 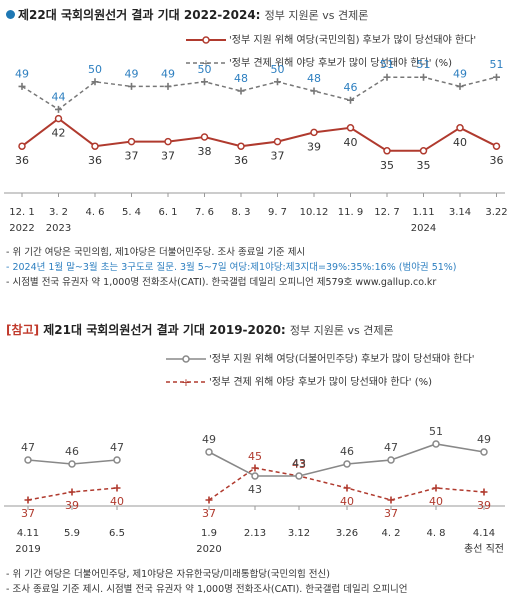 What do you see at coordinates (58, 228) in the screenshot?
I see `year-label: 2023` at bounding box center [58, 228].